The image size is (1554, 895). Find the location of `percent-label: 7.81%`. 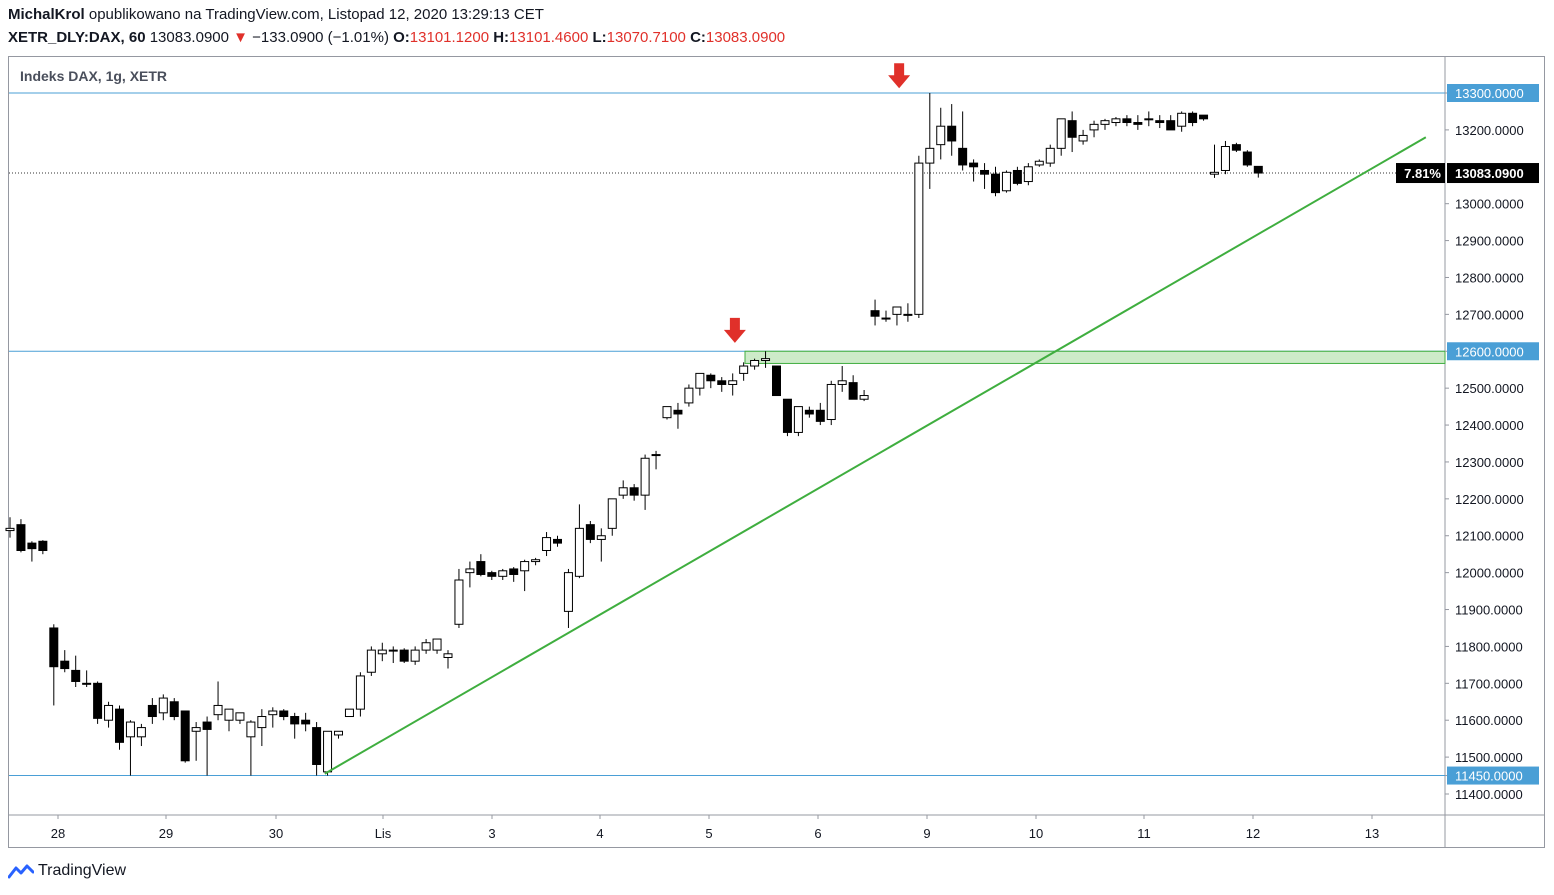

percent-label: 7.81% is located at coordinates (1422, 173).